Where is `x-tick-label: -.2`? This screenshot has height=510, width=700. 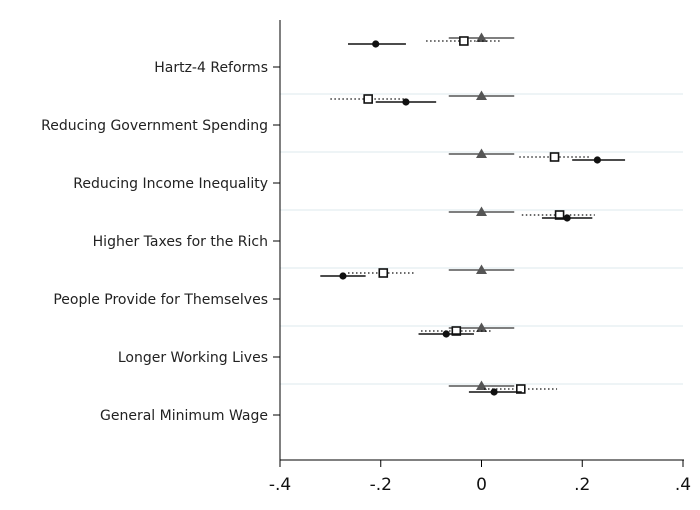 x-tick-label: -.2 is located at coordinates (381, 485).